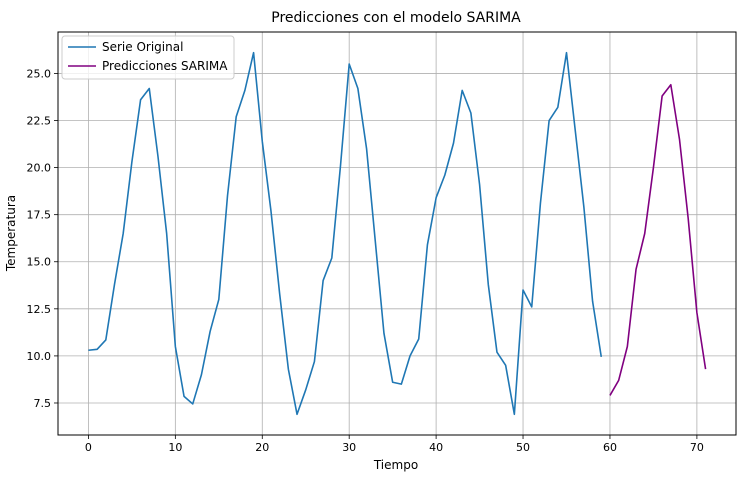 This screenshot has height=477, width=750. What do you see at coordinates (349, 447) in the screenshot?
I see `x-tick-label: 30` at bounding box center [349, 447].